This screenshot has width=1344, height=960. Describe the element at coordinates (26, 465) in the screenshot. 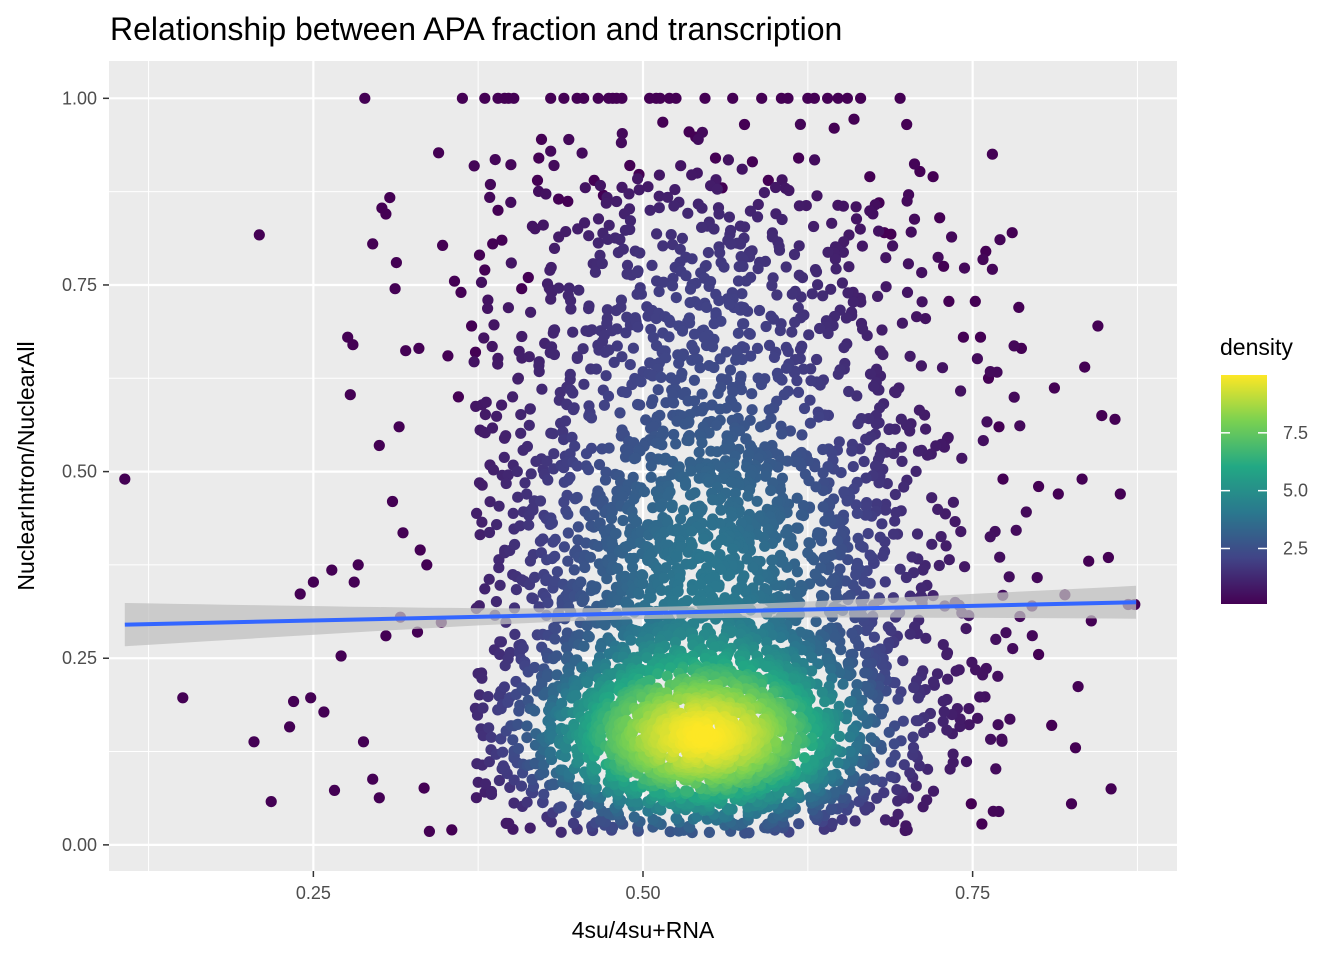

I see `y-axis-label: NuclearIntron/NuclearAll` at that location.